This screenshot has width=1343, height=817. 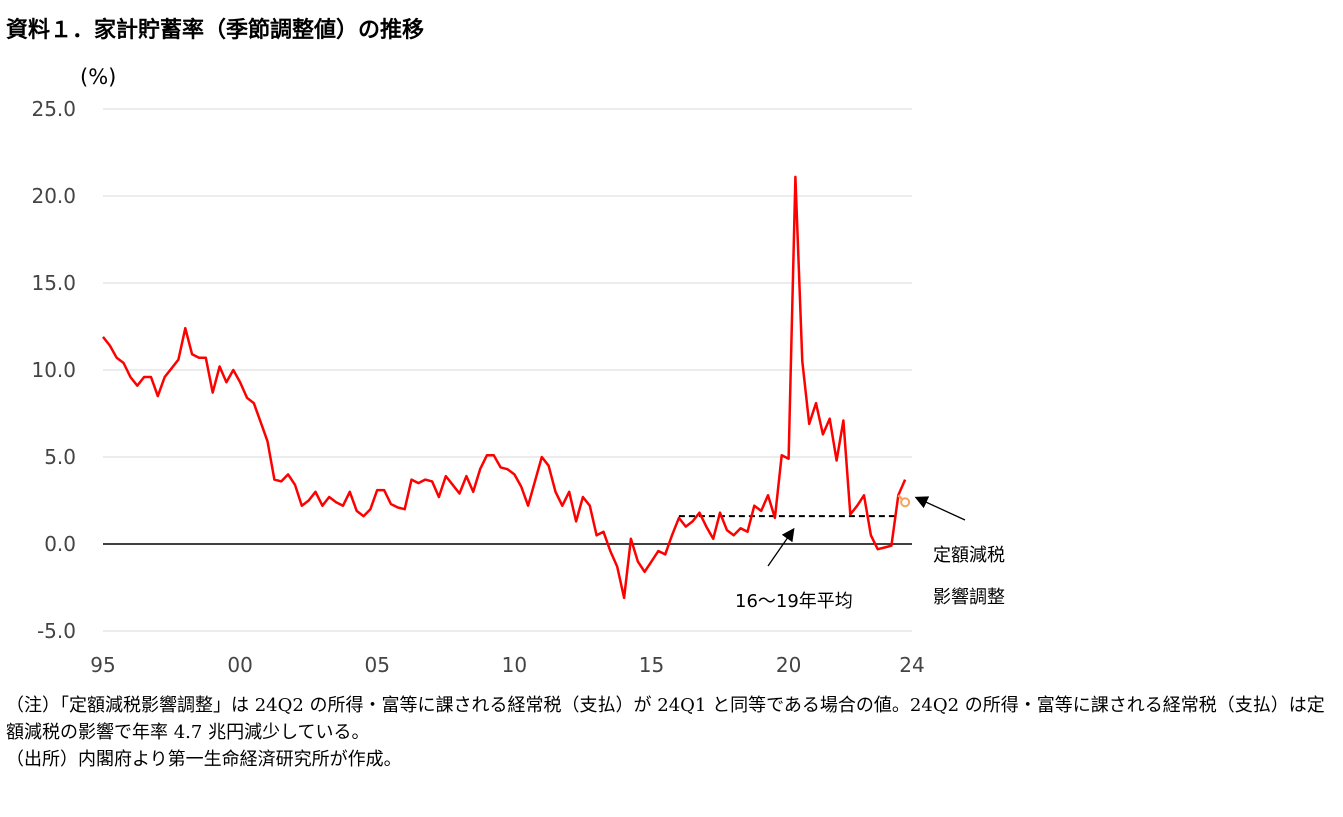 What do you see at coordinates (905, 502) in the screenshot?
I see `adjusted-point-marker` at bounding box center [905, 502].